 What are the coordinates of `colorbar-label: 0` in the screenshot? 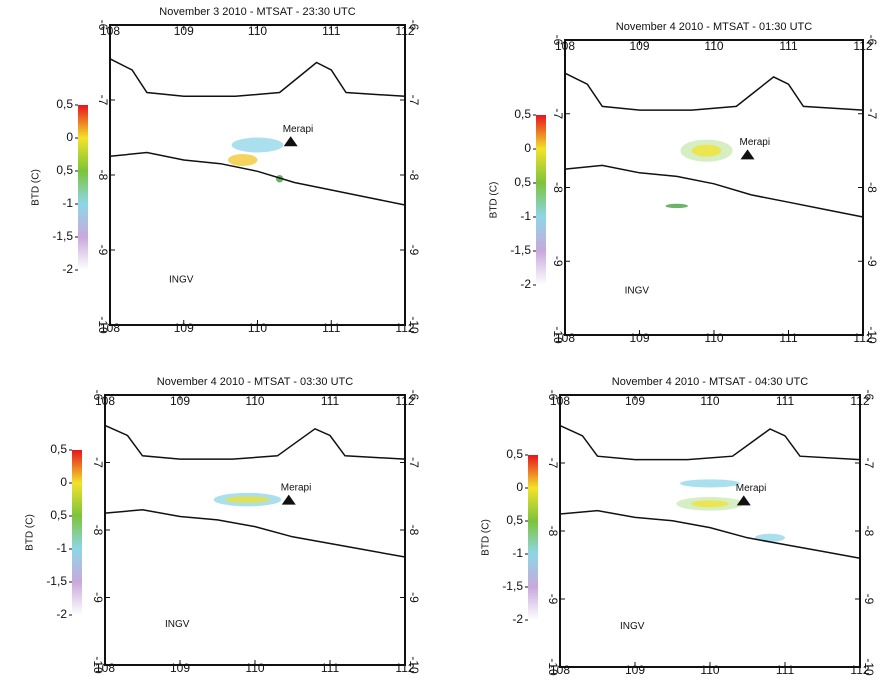 It's located at (519, 487).